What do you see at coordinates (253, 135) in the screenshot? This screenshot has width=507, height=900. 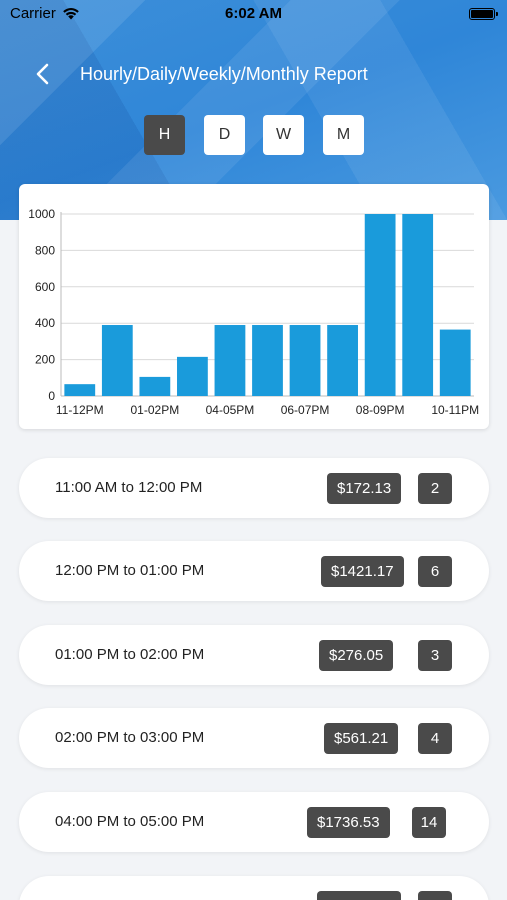 I see `period-selector: H D W M` at bounding box center [253, 135].